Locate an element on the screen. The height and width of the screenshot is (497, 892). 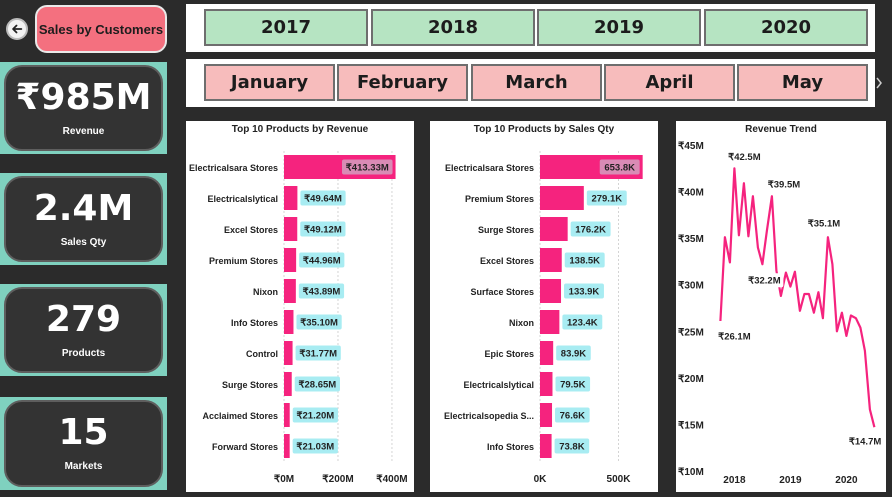
kpi-card: 2.4M Sales Qty is located at coordinates (83, 219).